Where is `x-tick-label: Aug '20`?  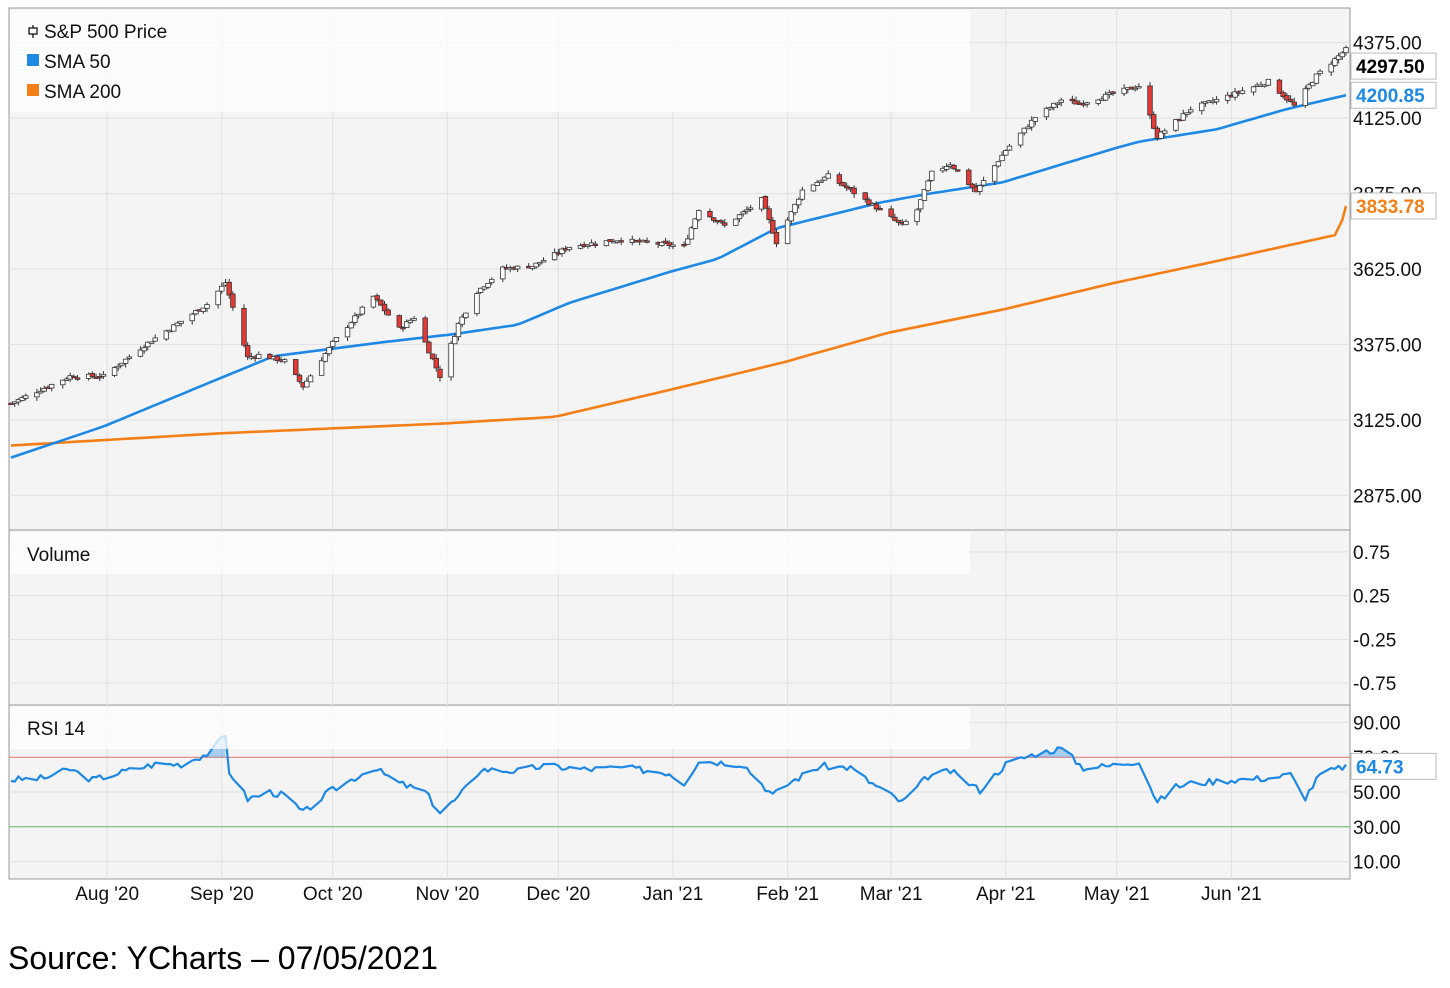
x-tick-label: Aug '20 is located at coordinates (107, 894).